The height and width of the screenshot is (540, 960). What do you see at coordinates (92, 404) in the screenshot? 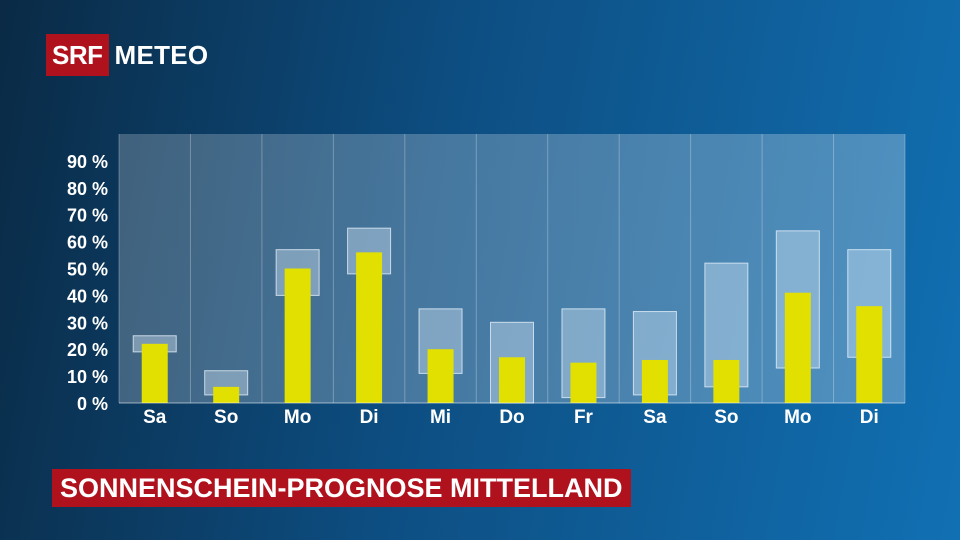
I see `y-tick-label: 0 %` at bounding box center [92, 404].